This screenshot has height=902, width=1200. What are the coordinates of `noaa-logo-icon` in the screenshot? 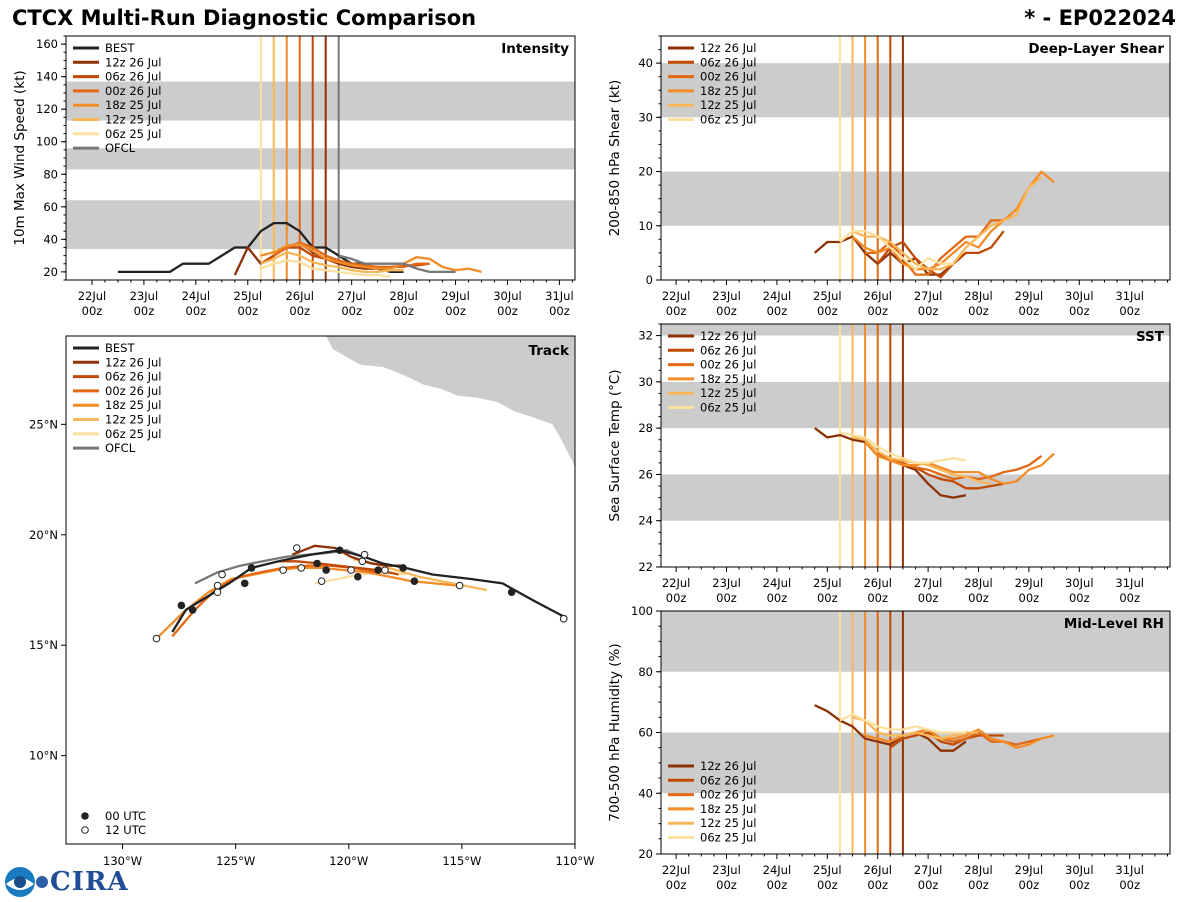 It's located at (26, 882).